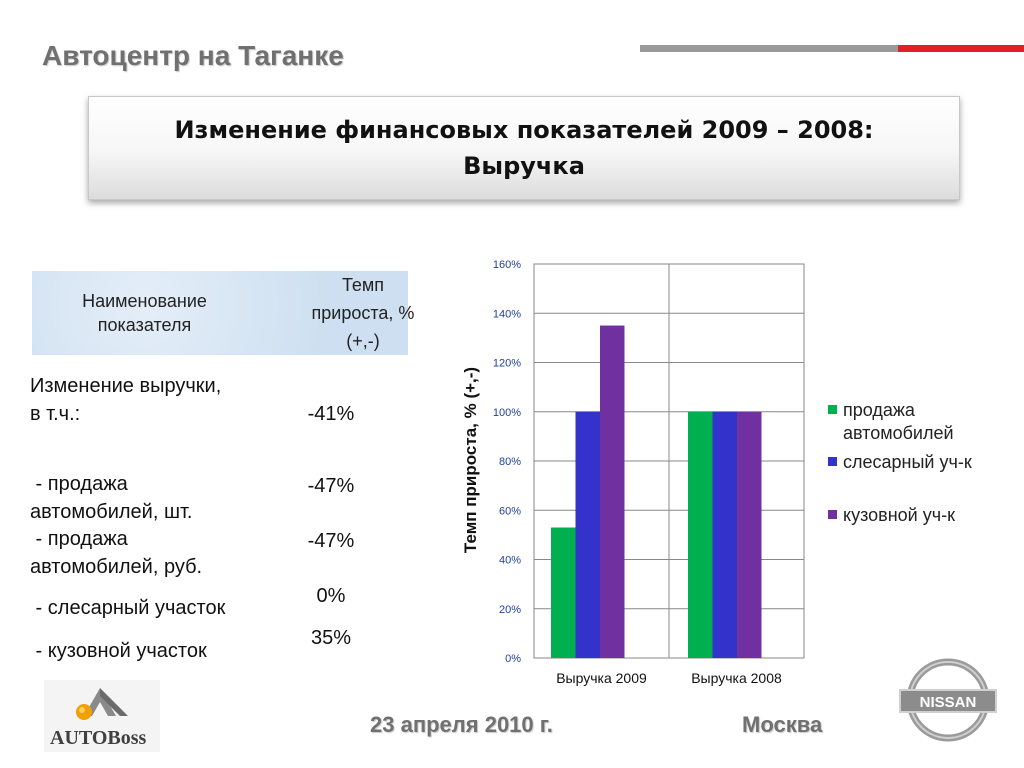 This screenshot has width=1024, height=768. Describe the element at coordinates (470, 460) in the screenshot. I see `chart-y-axis-label: Темп прироста, % (+,-)` at that location.